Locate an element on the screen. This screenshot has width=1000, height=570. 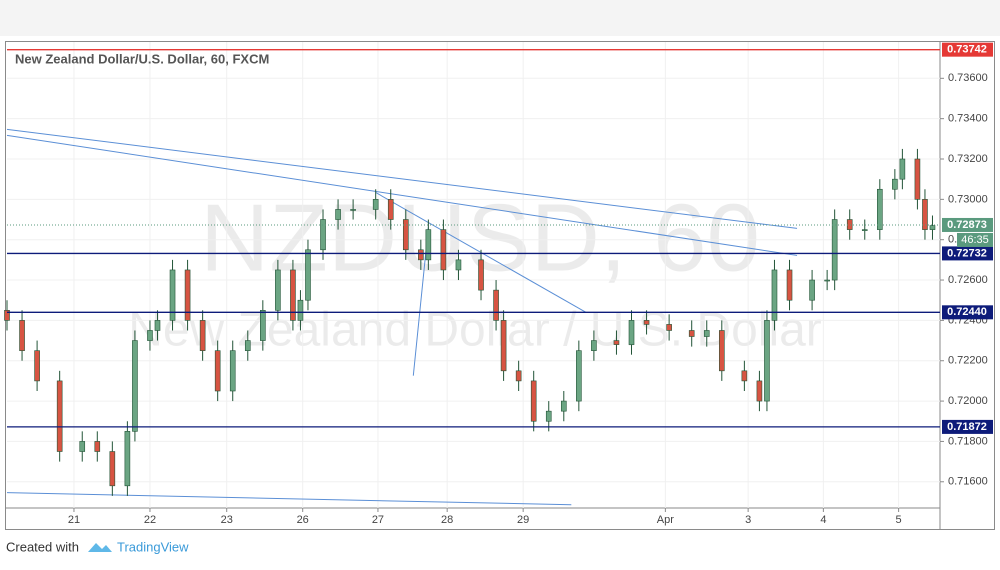
countdown-box is located at coordinates (975, 239).